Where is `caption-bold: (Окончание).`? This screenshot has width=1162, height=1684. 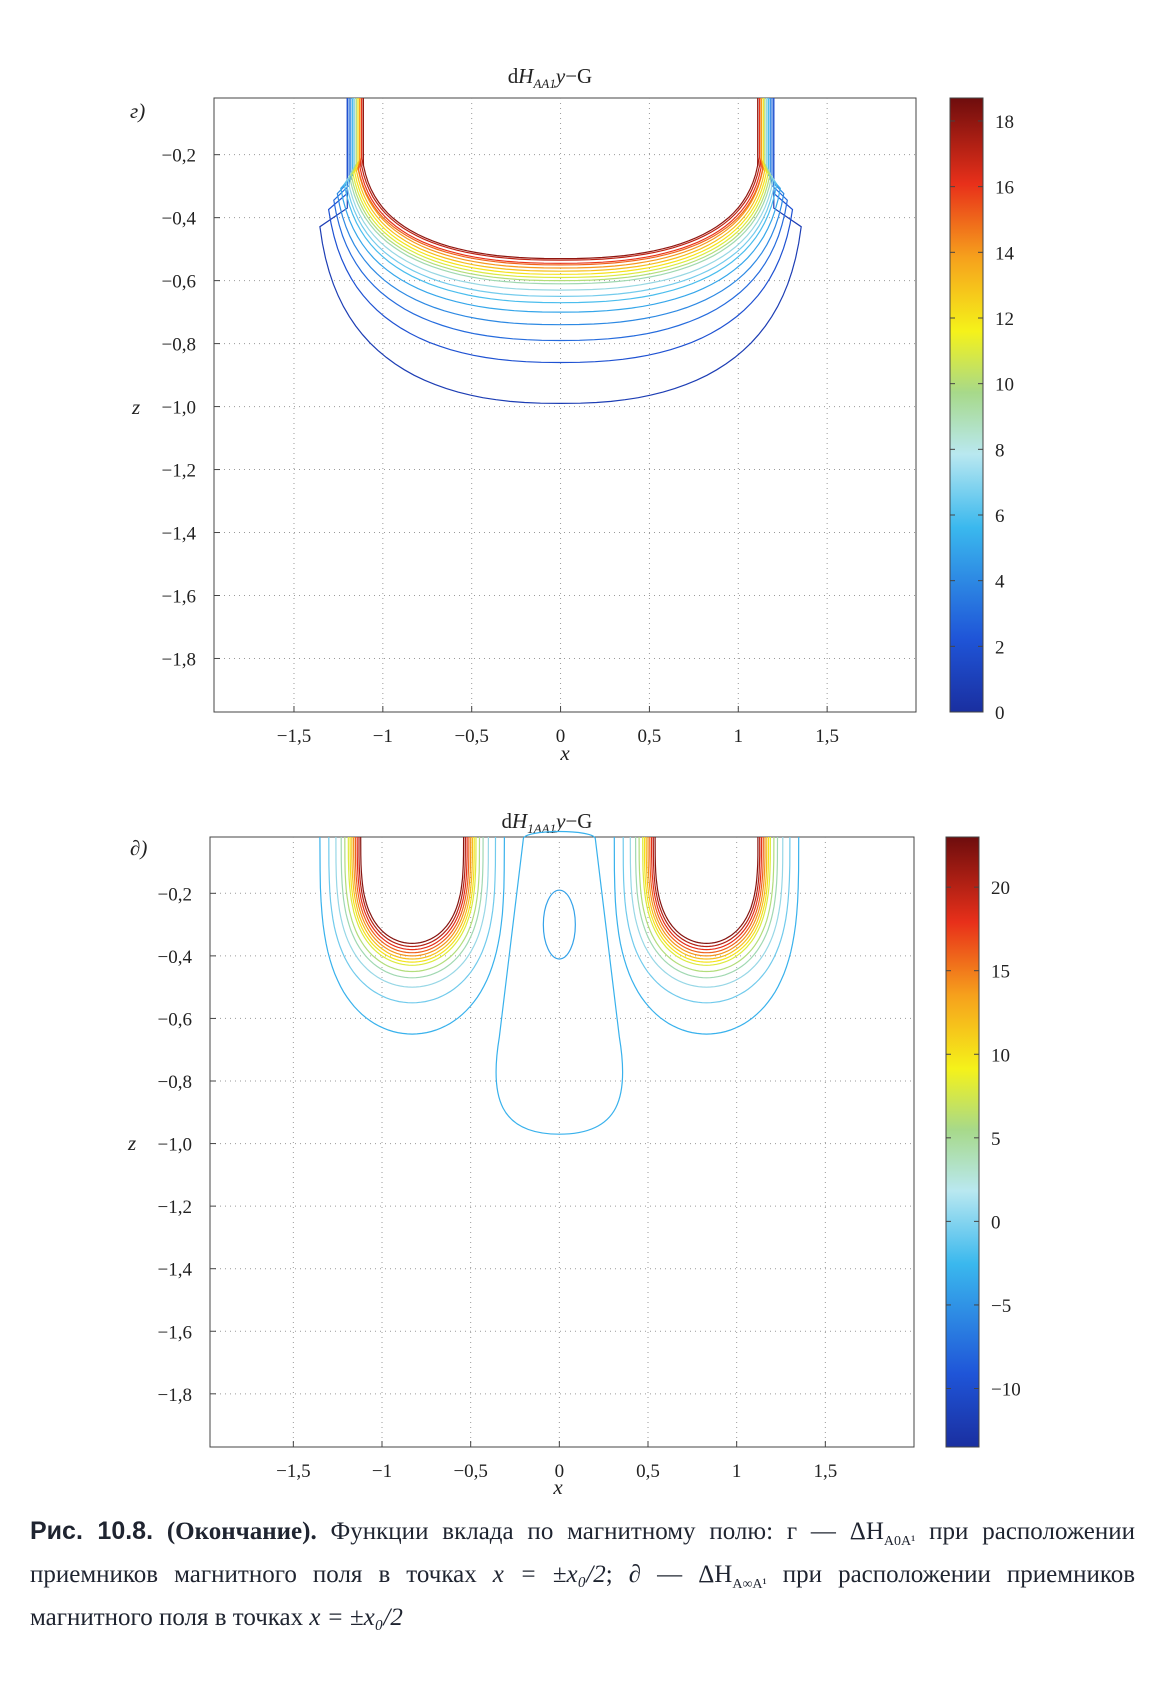
caption-bold: (Окончание). is located at coordinates (241, 1531).